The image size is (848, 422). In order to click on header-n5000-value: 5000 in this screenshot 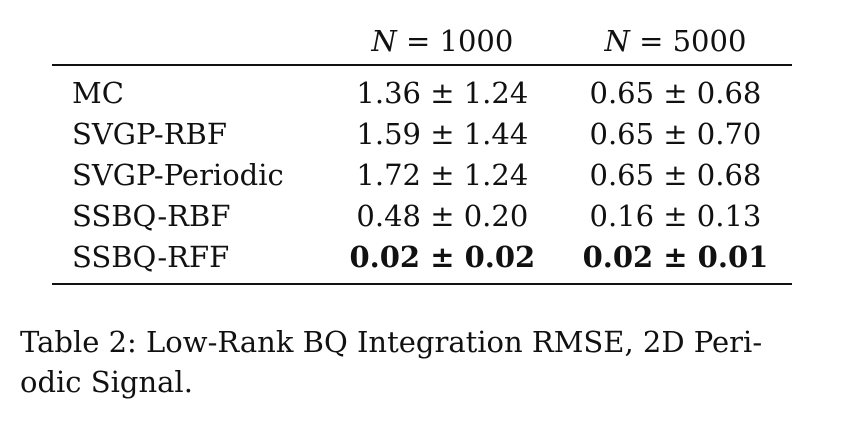, I will do `click(709, 41)`.